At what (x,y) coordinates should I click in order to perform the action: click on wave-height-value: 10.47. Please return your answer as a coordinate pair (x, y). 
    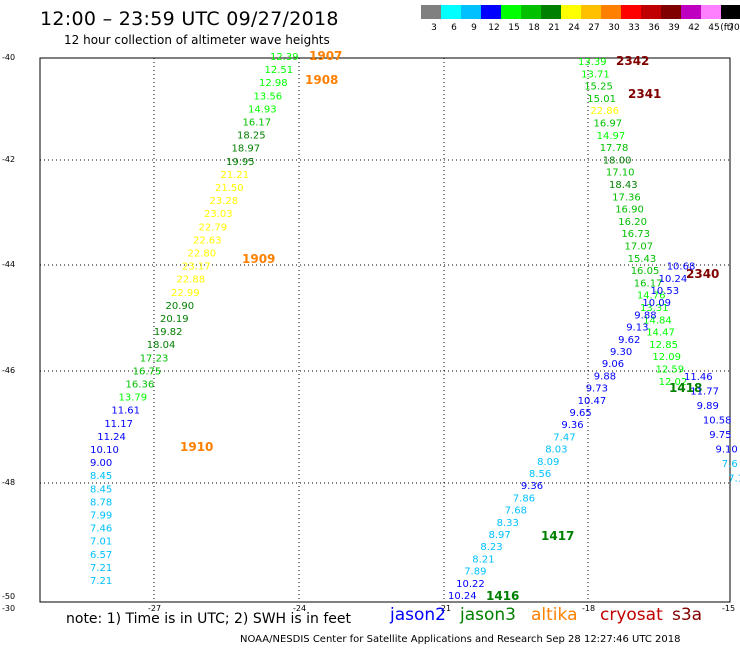
    Looking at the image, I should click on (592, 401).